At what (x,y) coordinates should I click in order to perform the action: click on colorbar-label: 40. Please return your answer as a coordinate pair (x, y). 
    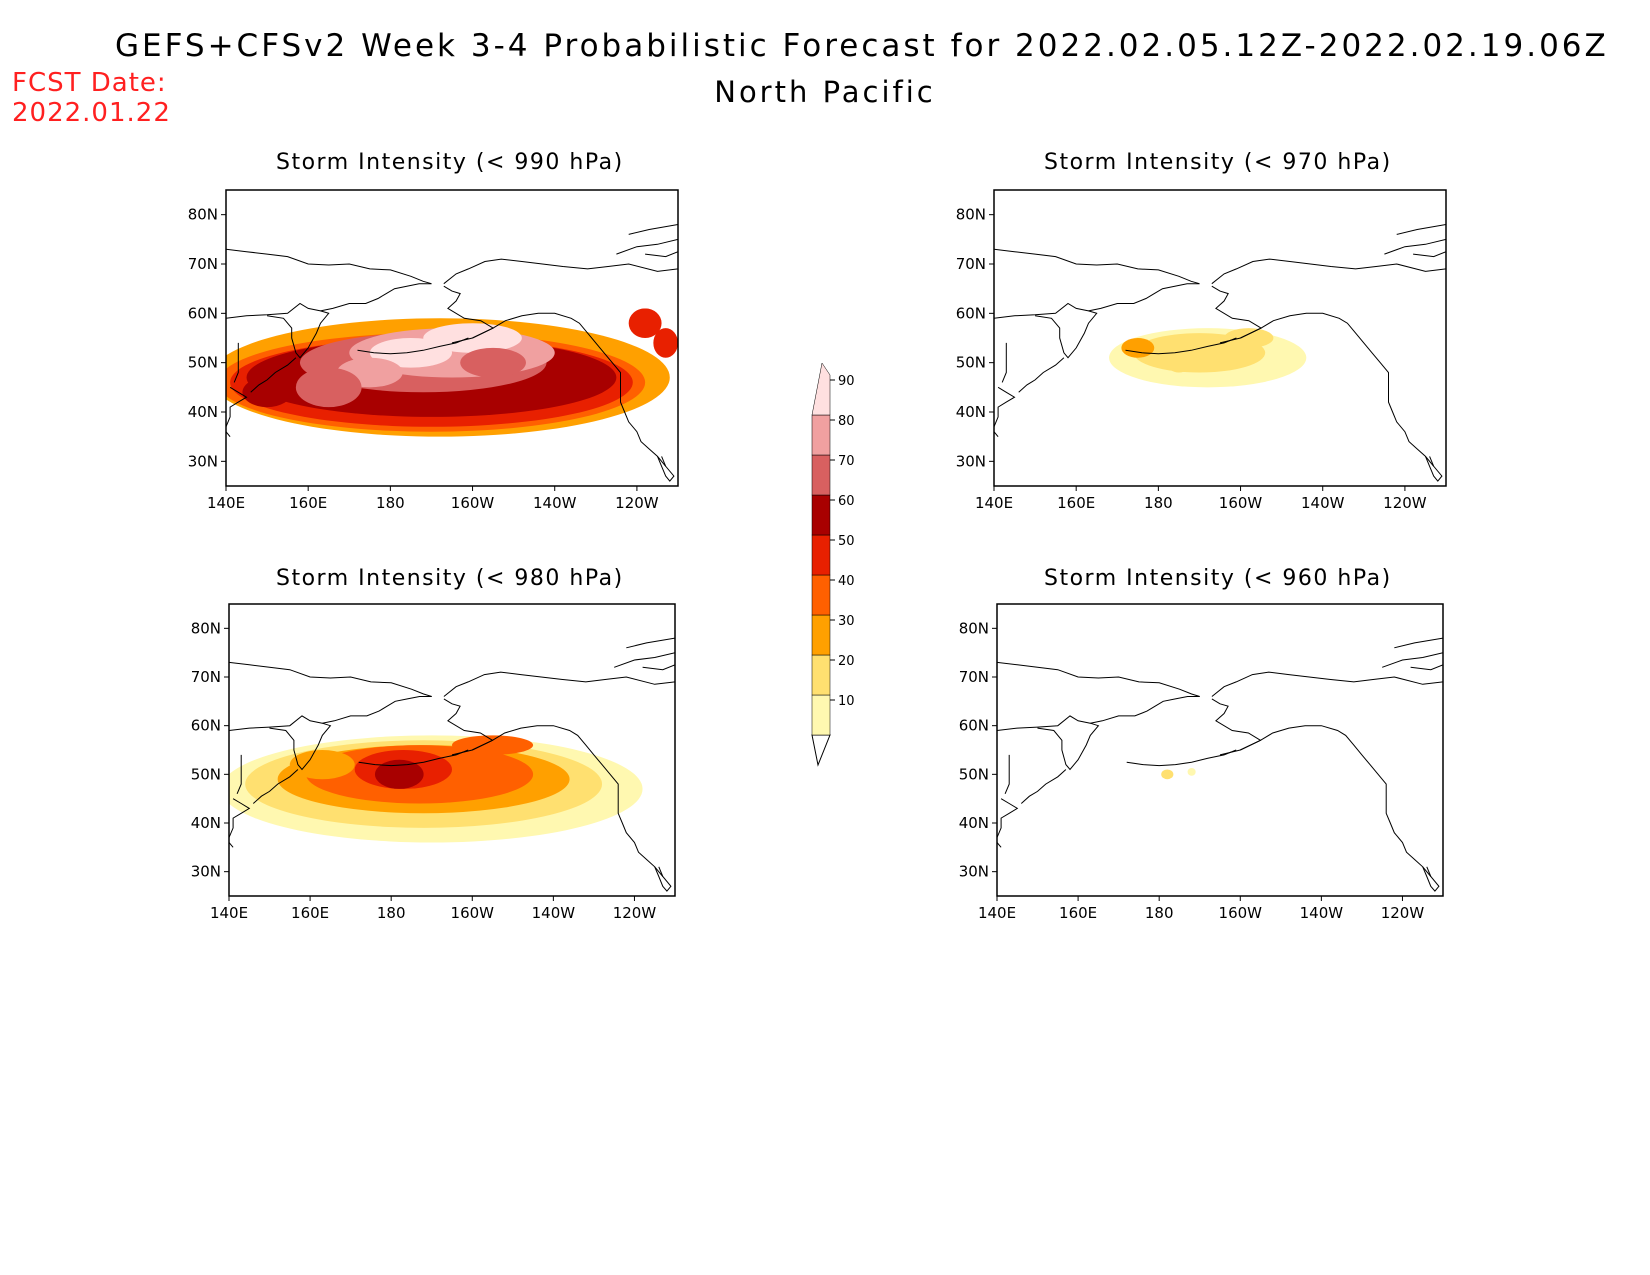
    Looking at the image, I should click on (846, 581).